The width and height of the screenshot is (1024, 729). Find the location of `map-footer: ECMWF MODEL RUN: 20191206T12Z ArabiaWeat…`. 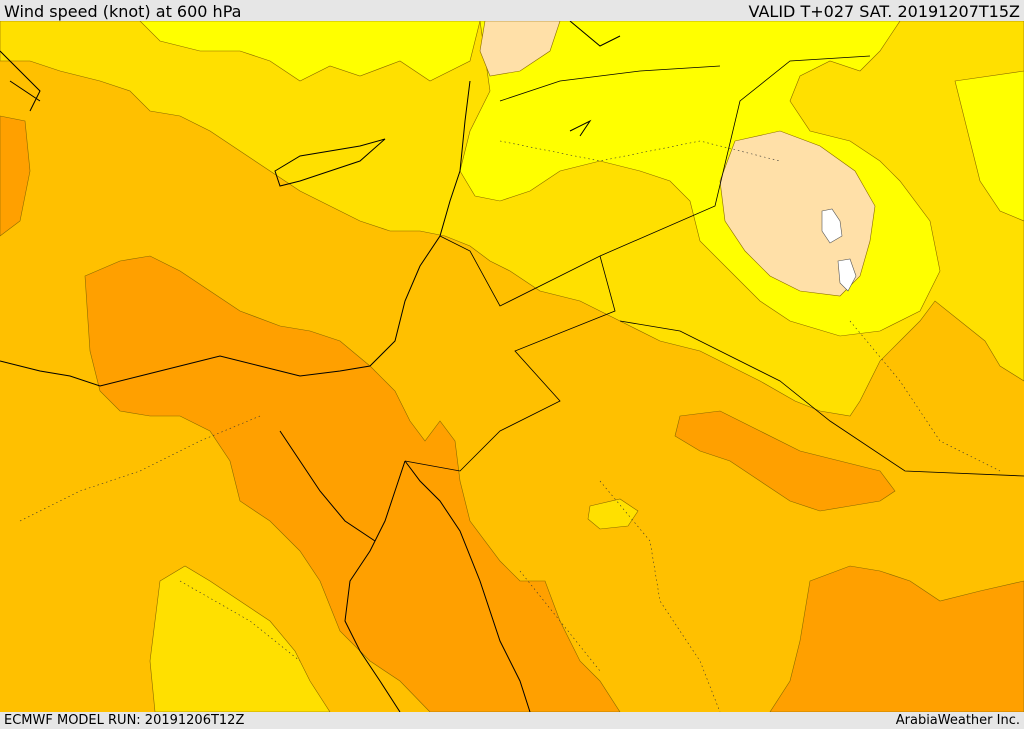

map-footer: ECMWF MODEL RUN: 20191206T12Z ArabiaWeat… is located at coordinates (512, 720).